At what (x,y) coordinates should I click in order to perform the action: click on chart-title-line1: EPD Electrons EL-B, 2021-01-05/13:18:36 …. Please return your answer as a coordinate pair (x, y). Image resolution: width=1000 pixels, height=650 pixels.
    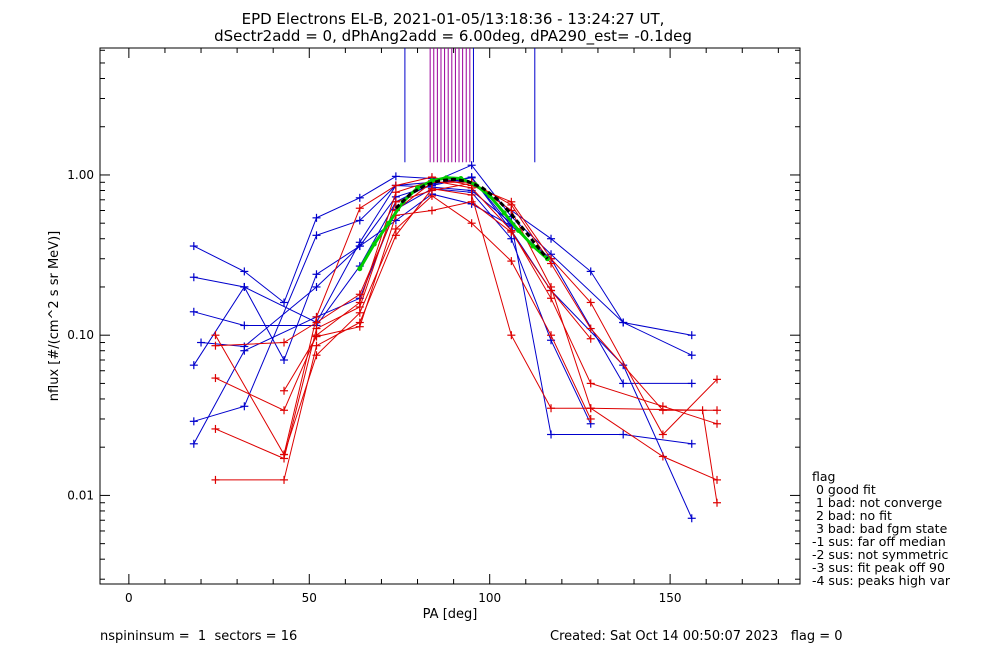
    Looking at the image, I should click on (453, 19).